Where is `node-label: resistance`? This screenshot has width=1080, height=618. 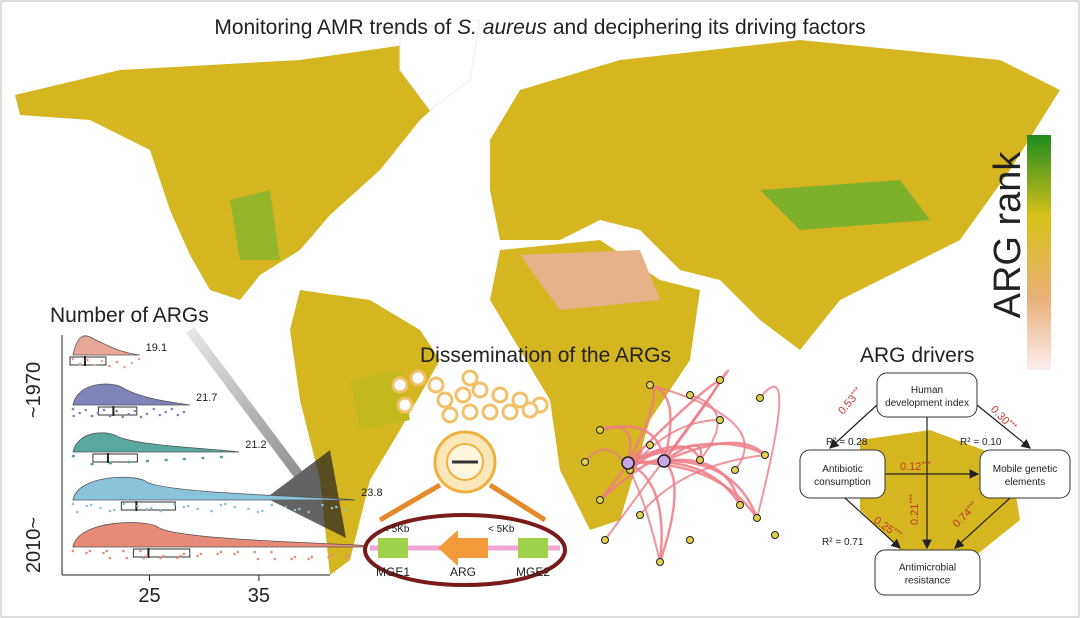 node-label: resistance is located at coordinates (928, 581).